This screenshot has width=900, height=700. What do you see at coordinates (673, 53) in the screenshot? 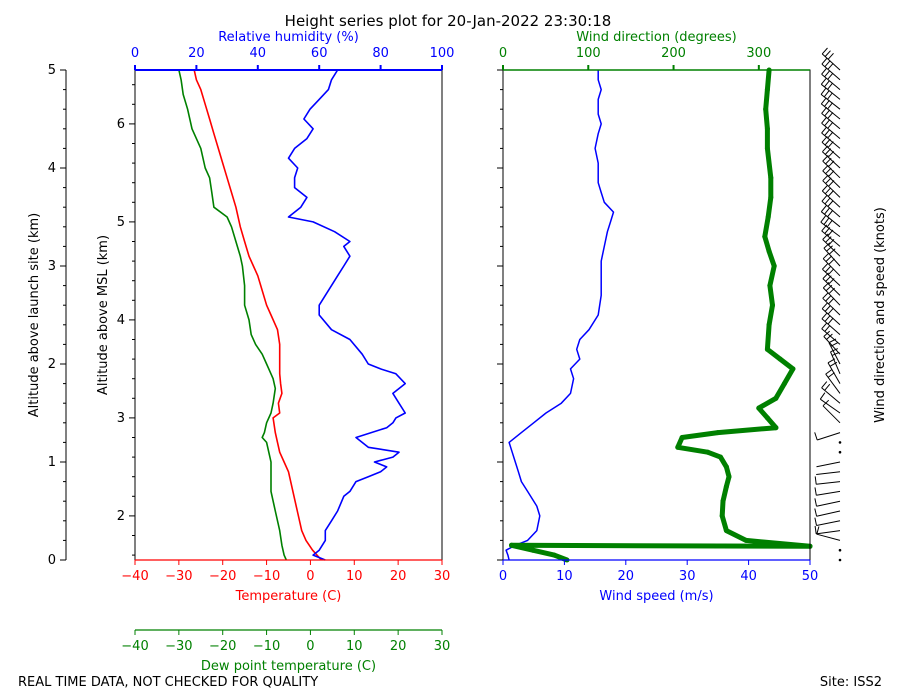
I see `wind-direction-axis-tick-label: 200` at bounding box center [673, 53].